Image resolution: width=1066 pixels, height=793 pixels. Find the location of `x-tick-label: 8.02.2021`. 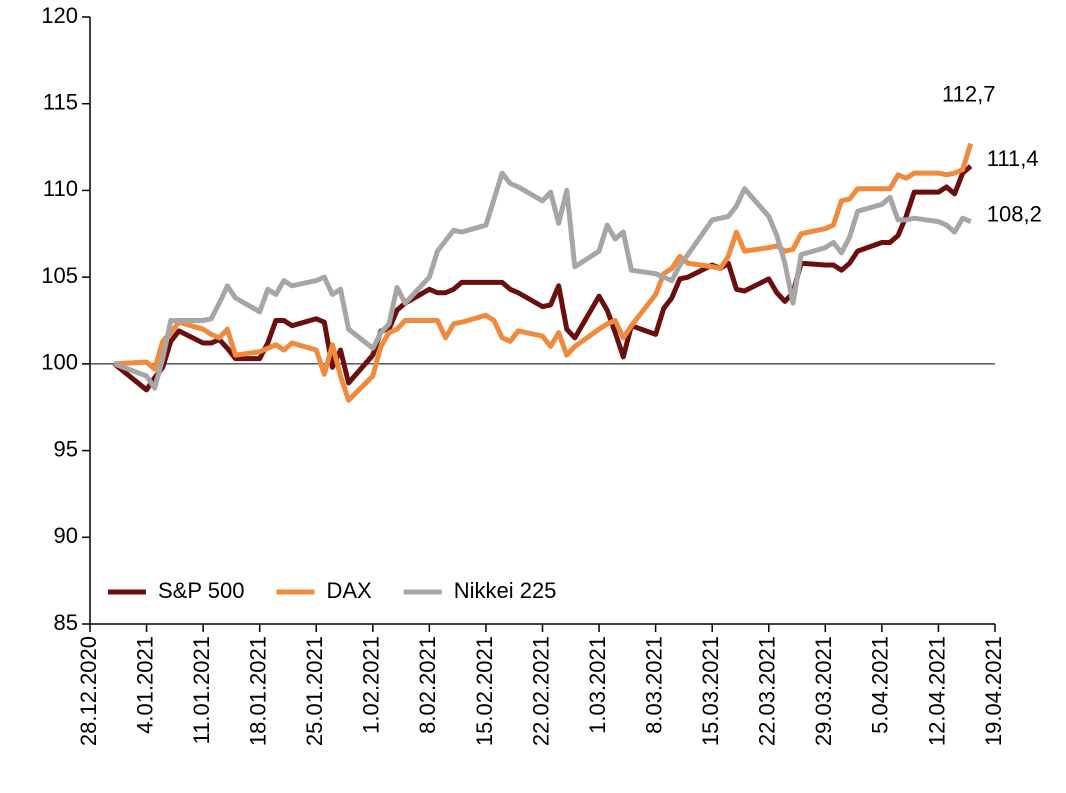

x-tick-label: 8.02.2021 is located at coordinates (427, 685).